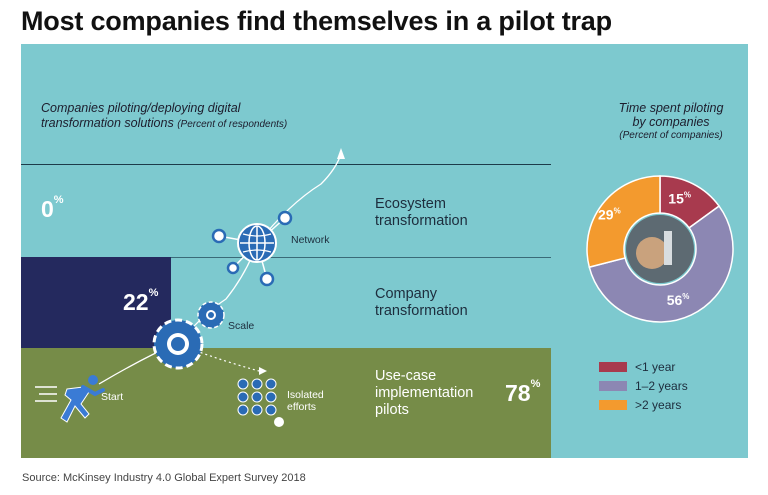 This screenshot has width=768, height=495. I want to click on isolated-dots-icon, so click(260, 402).